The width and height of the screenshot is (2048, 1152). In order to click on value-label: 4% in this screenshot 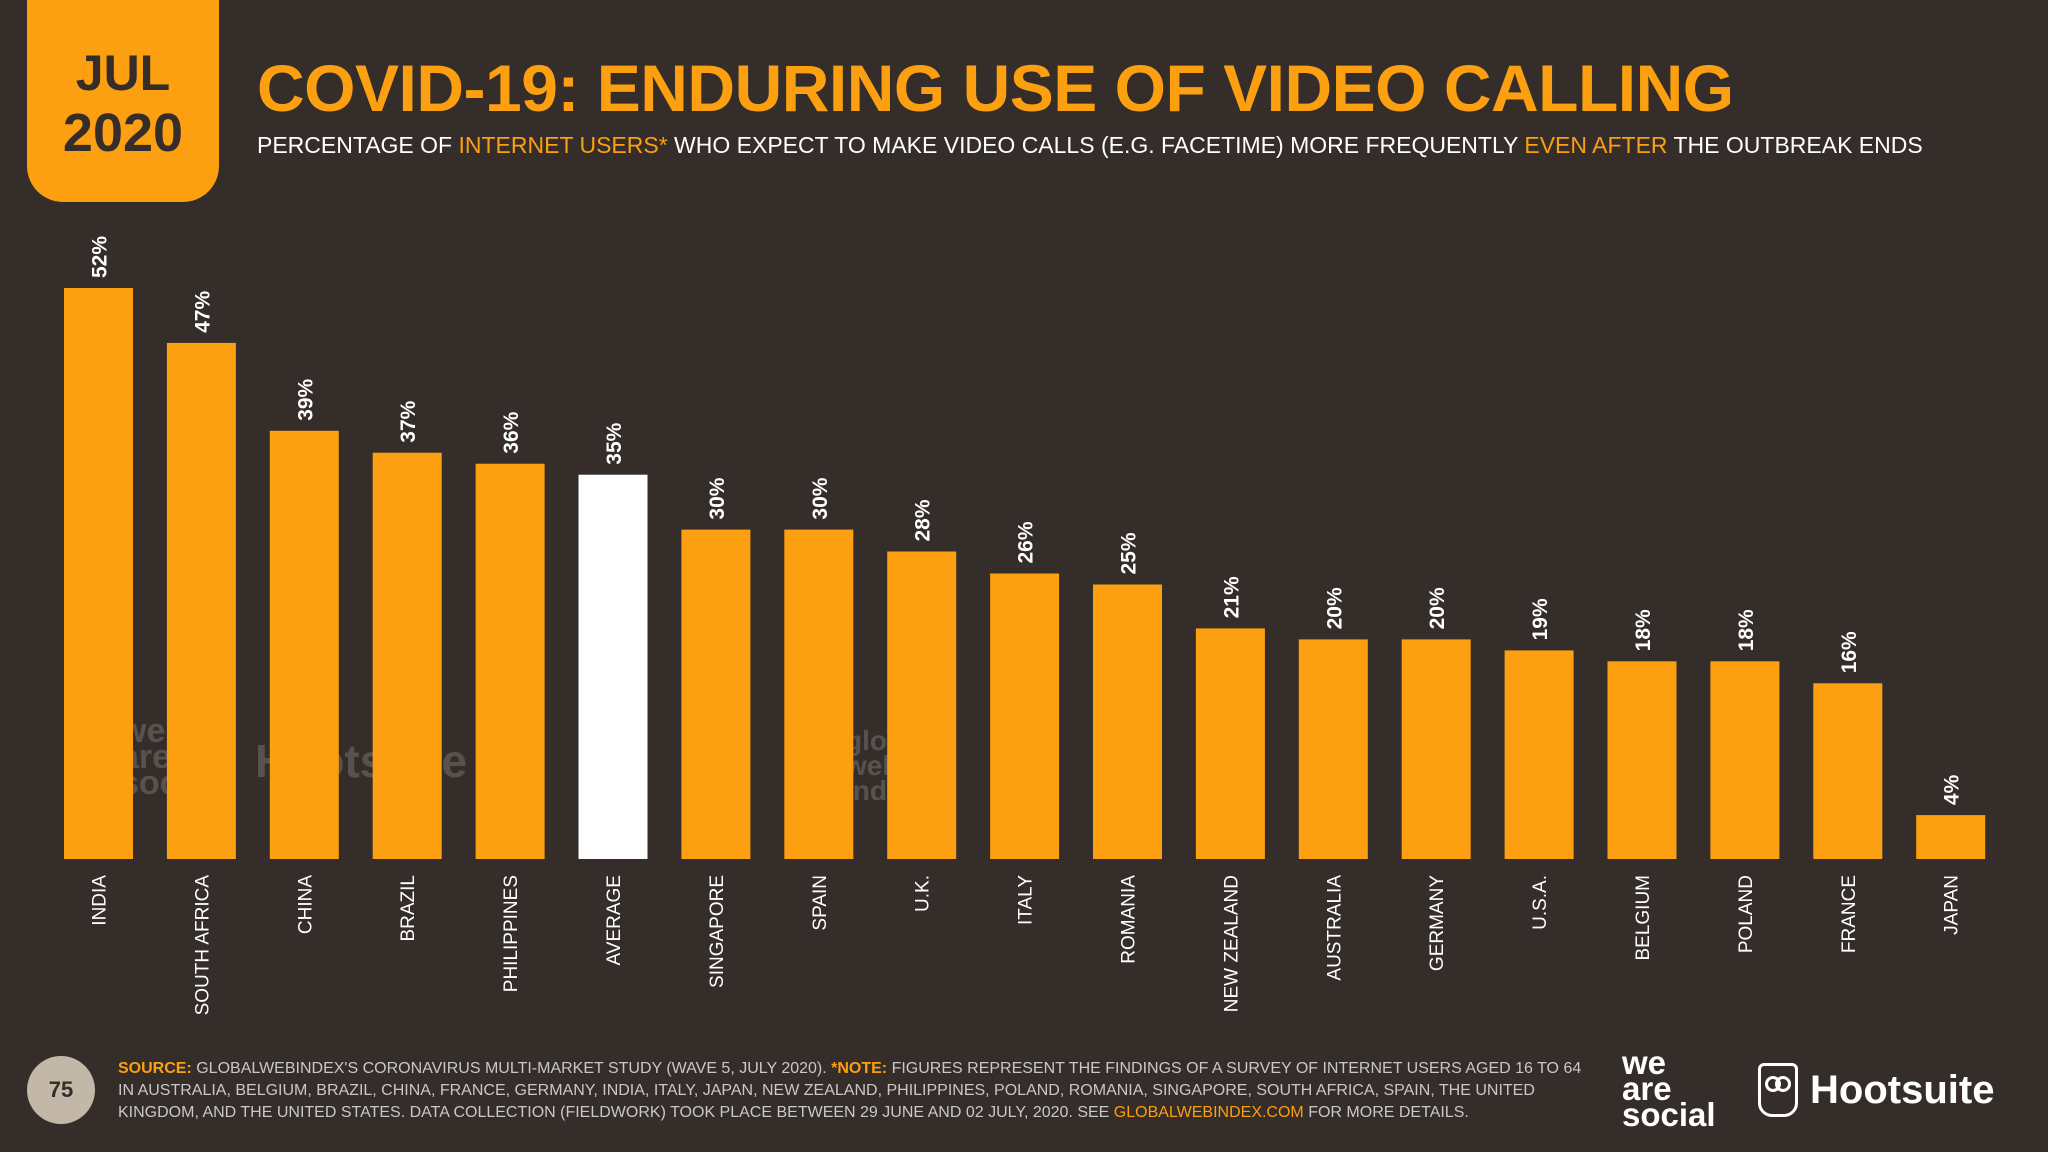, I will do `click(1952, 789)`.